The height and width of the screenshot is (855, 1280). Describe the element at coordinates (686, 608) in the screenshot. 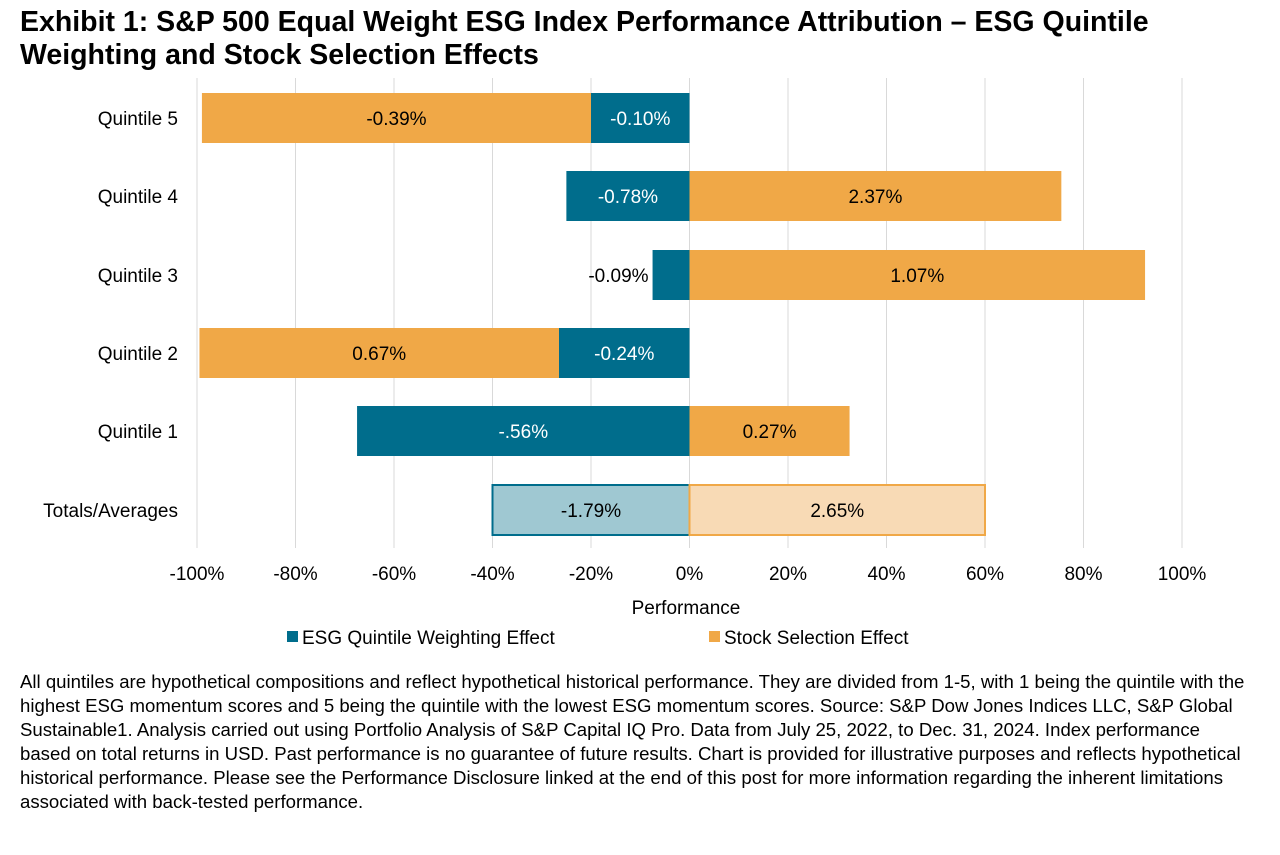

I see `x-axis-title: Performance` at that location.